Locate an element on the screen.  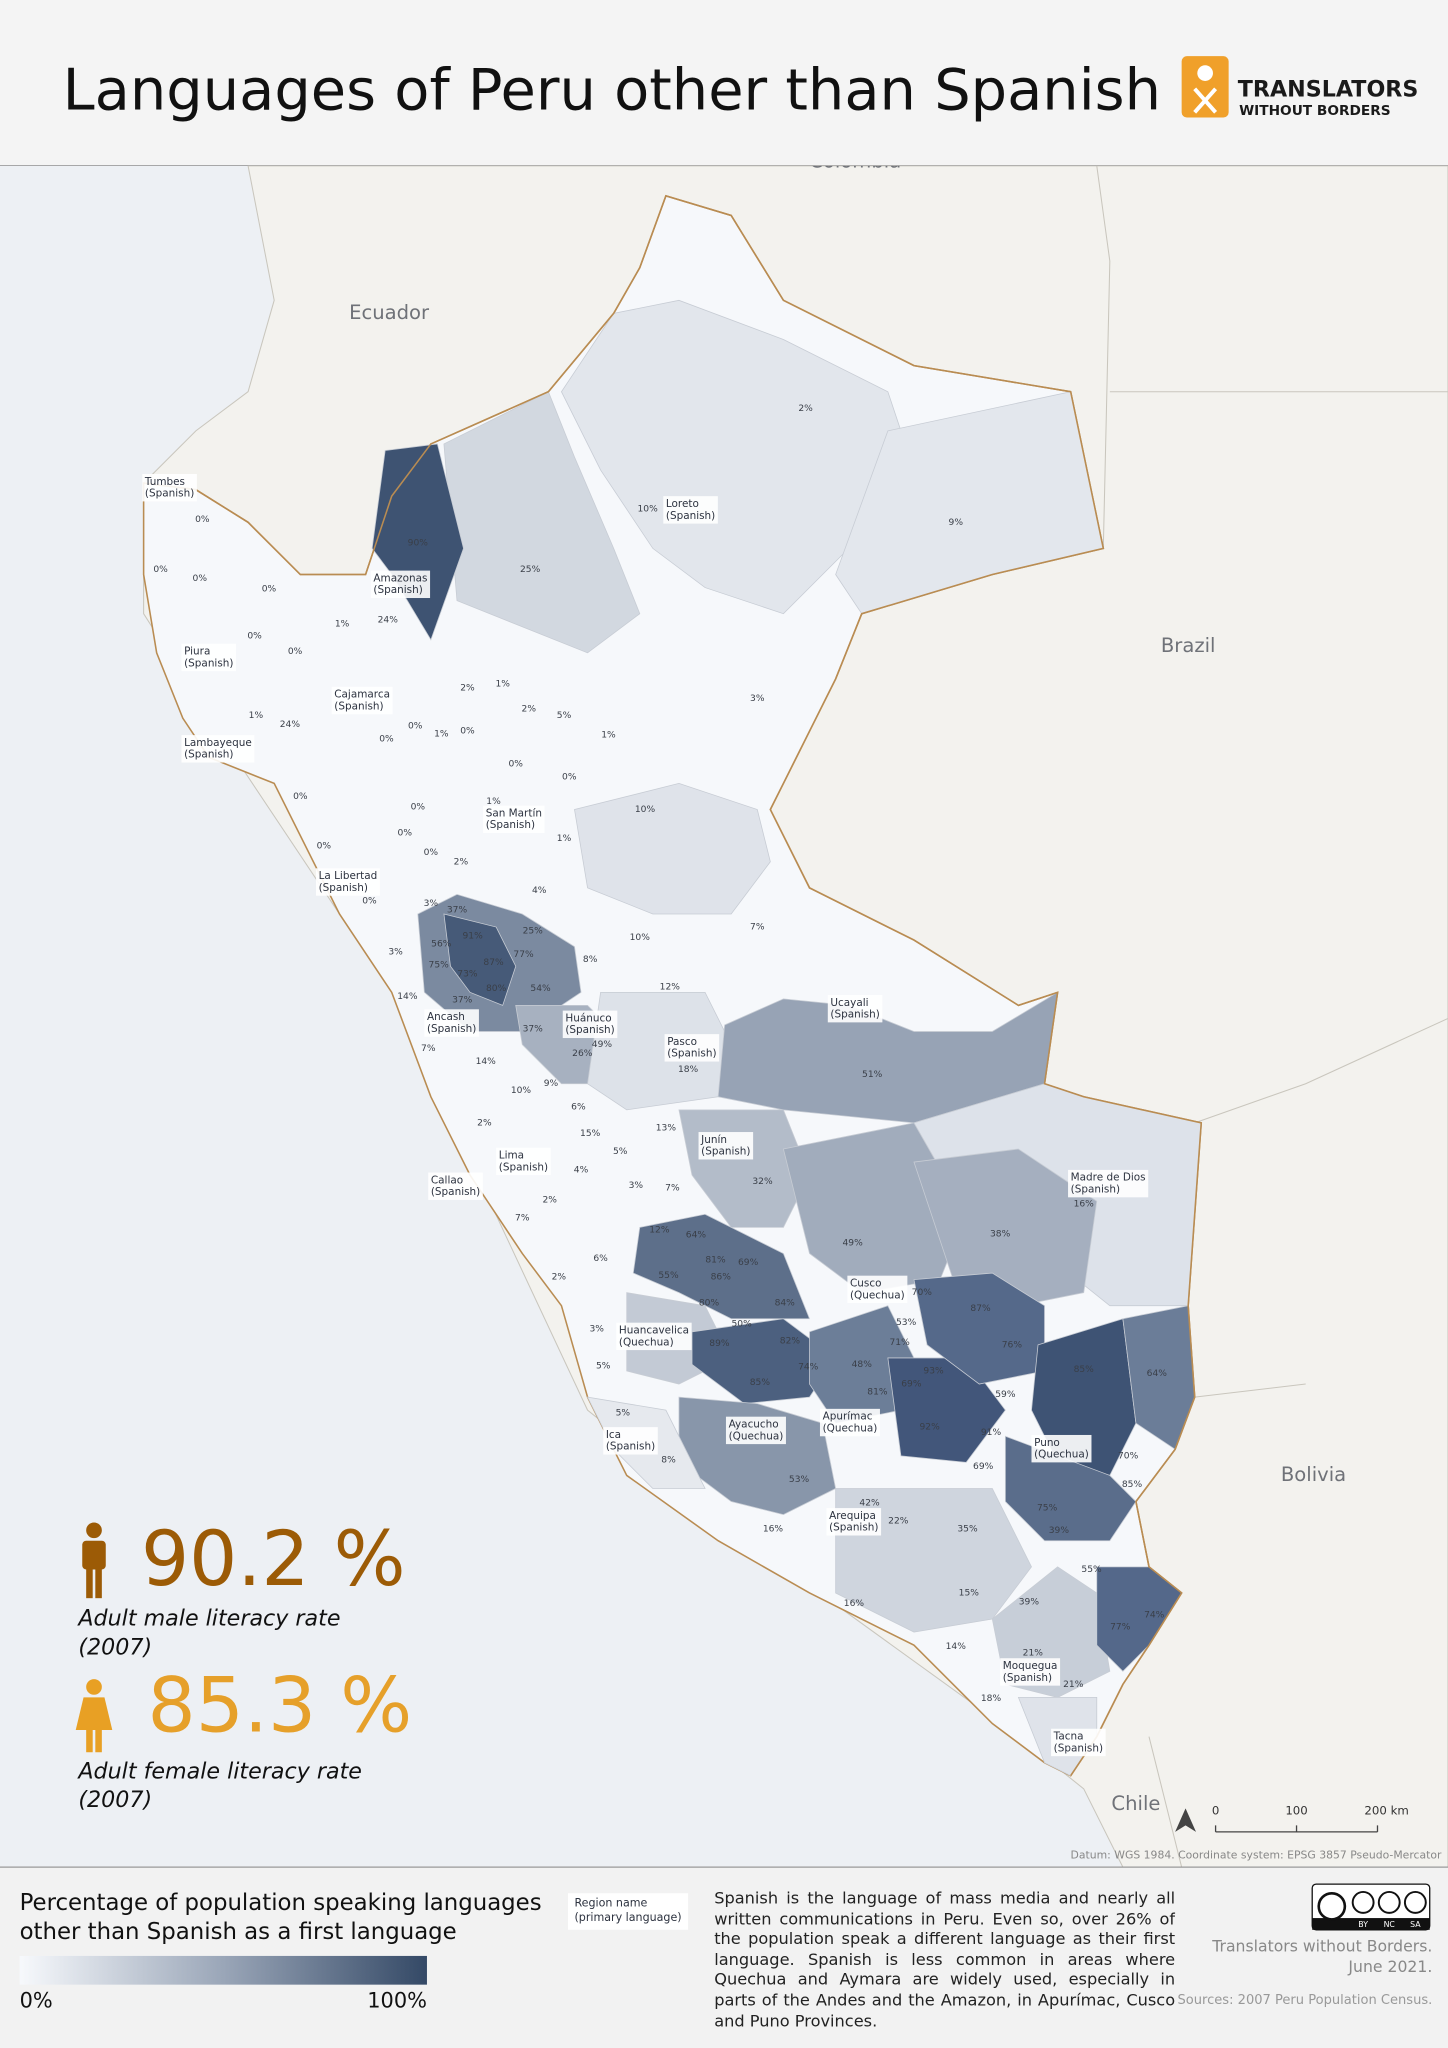
logo-mark is located at coordinates (1205, 87).